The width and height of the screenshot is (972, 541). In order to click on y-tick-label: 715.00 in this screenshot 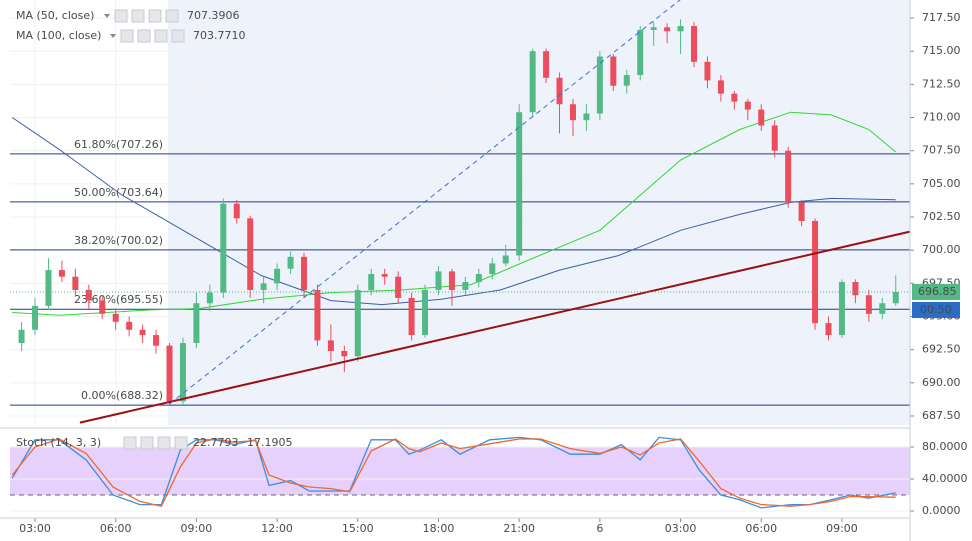, I will do `click(941, 50)`.